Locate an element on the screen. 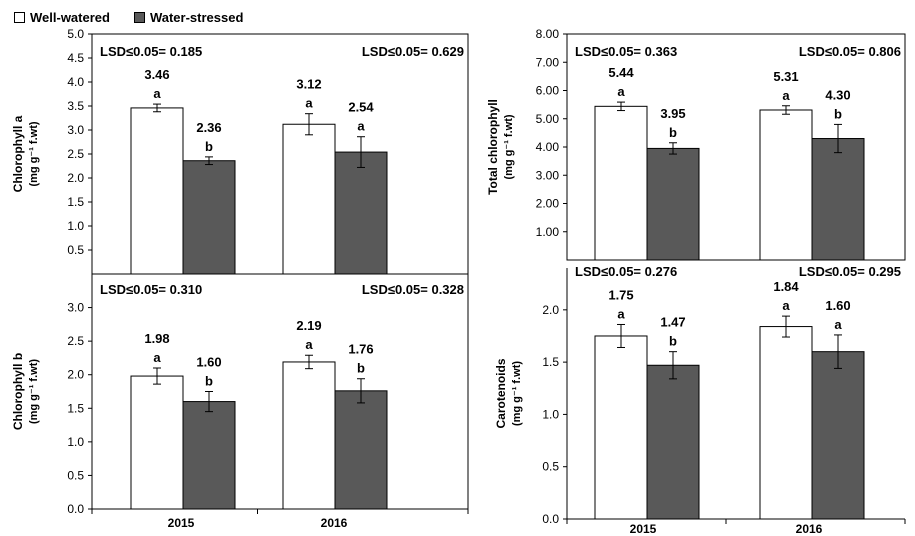  chl-a-data-label-well-watered: 3.46 is located at coordinates (156, 74).